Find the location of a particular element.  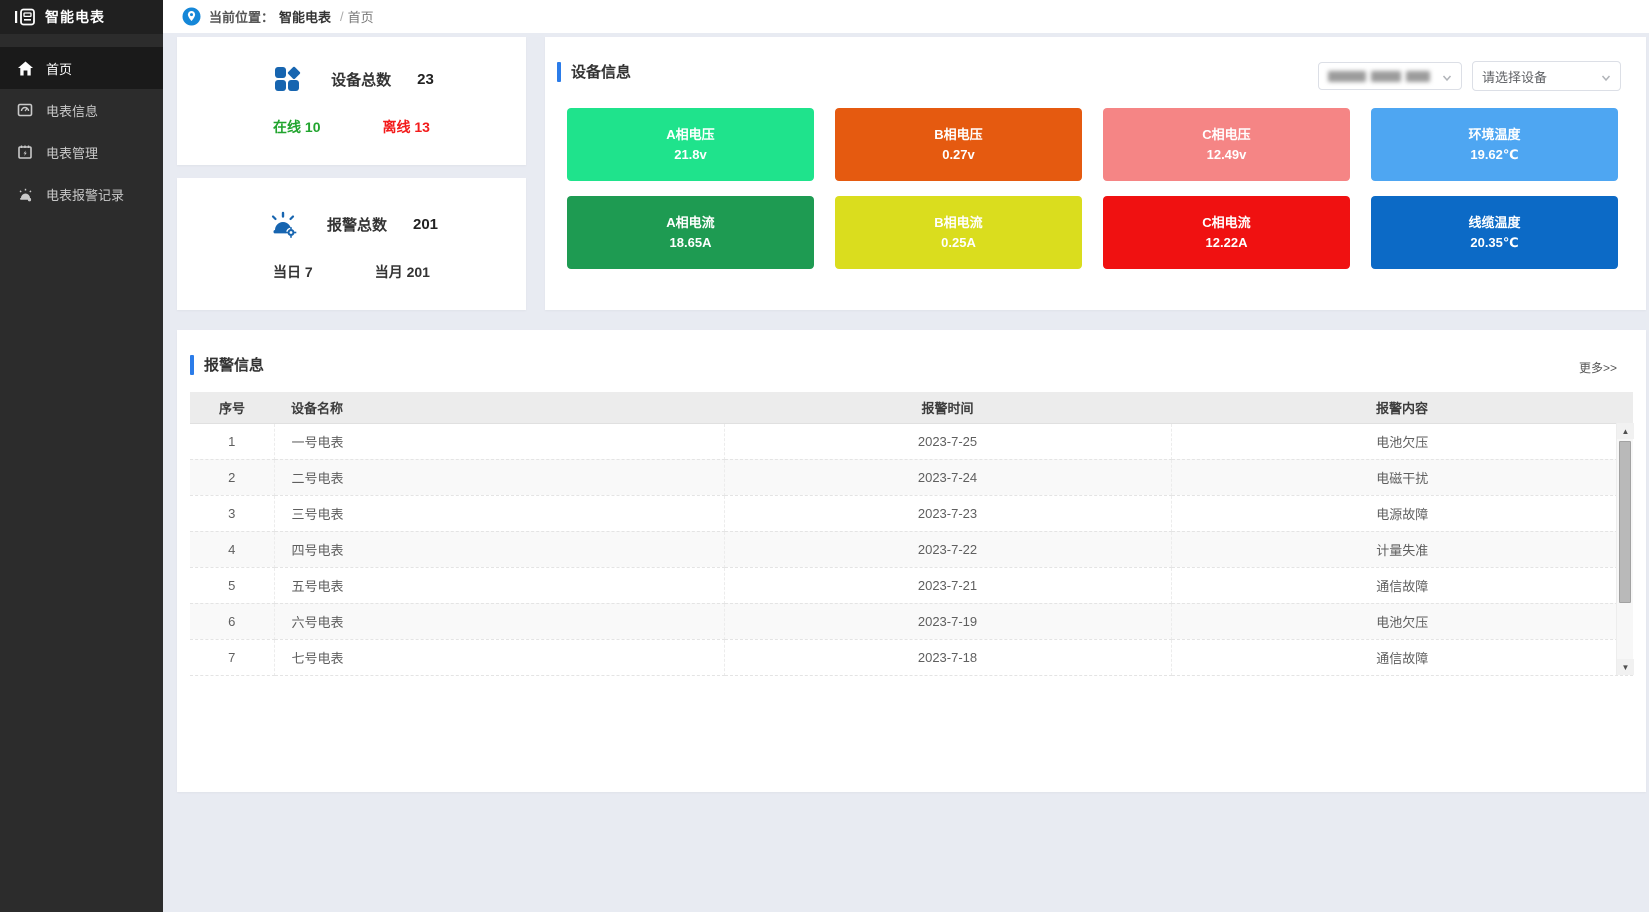

table-header-row: 序号 设备名称 报警时间 报警内容 is located at coordinates (911, 408).